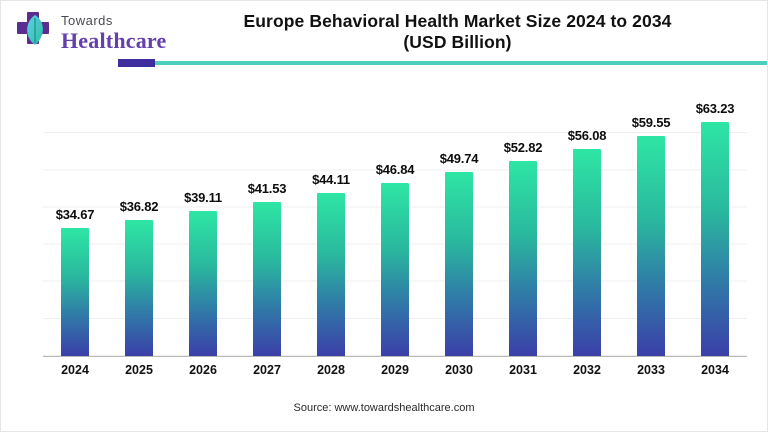 This screenshot has height=432, width=768. I want to click on x-axis-label: 2025, so click(139, 370).